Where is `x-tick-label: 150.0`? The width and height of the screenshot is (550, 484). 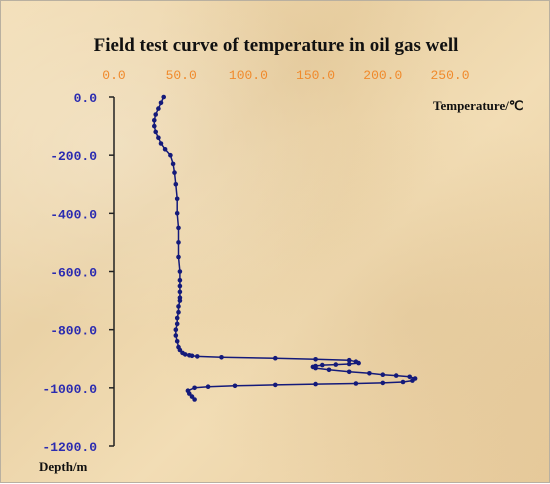 x-tick-label: 150.0 is located at coordinates (315, 75).